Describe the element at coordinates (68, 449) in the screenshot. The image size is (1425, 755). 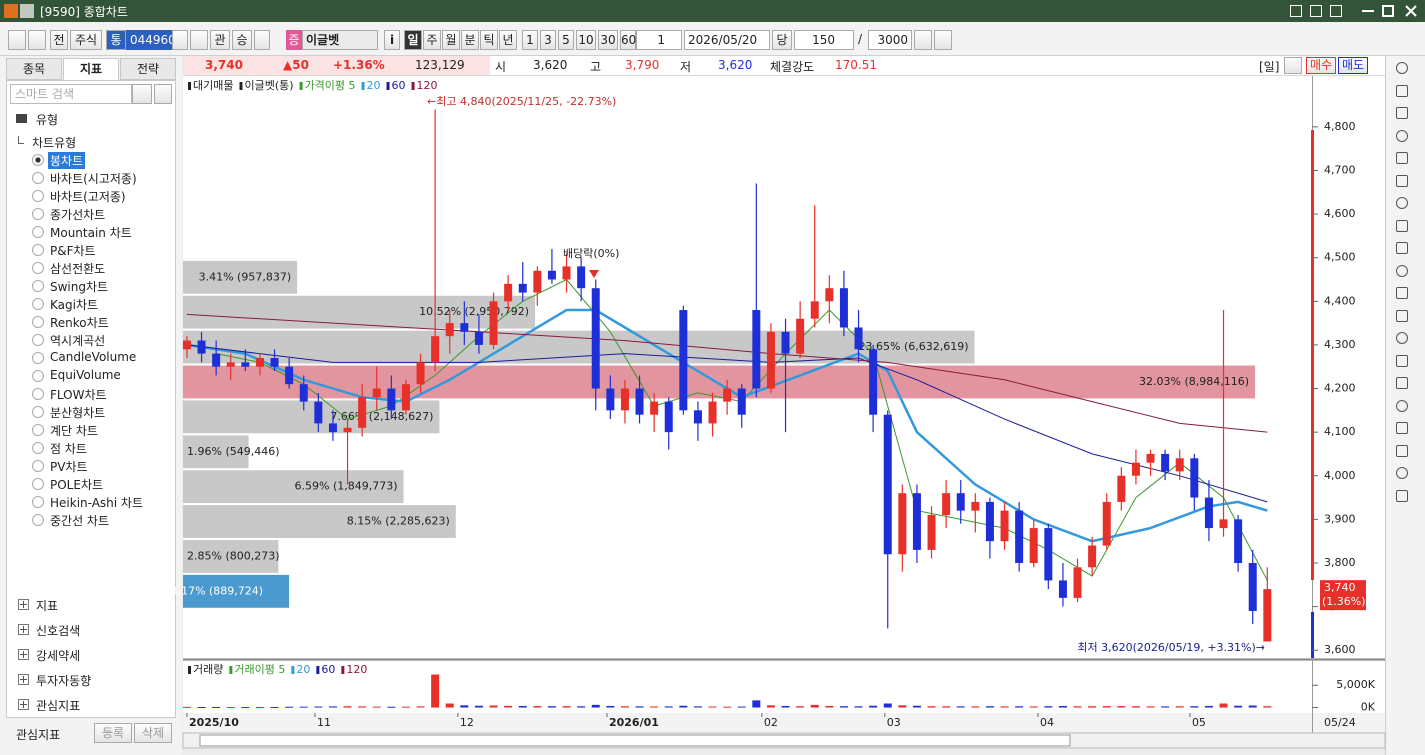
I see `chart-type: 점 차트` at that location.